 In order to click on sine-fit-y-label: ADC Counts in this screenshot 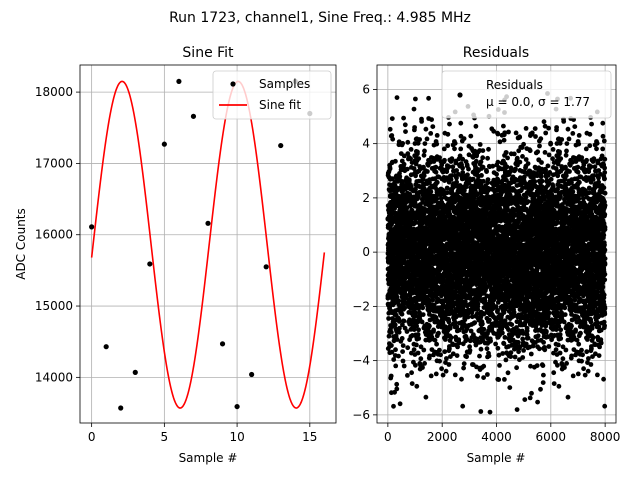, I will do `click(21, 244)`.